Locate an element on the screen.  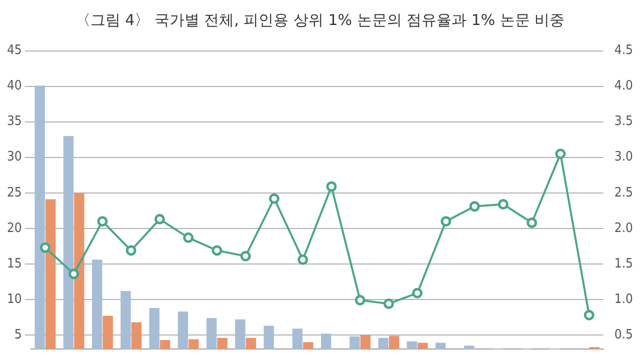
y2-tick-label: 2.5 is located at coordinates (623, 192).